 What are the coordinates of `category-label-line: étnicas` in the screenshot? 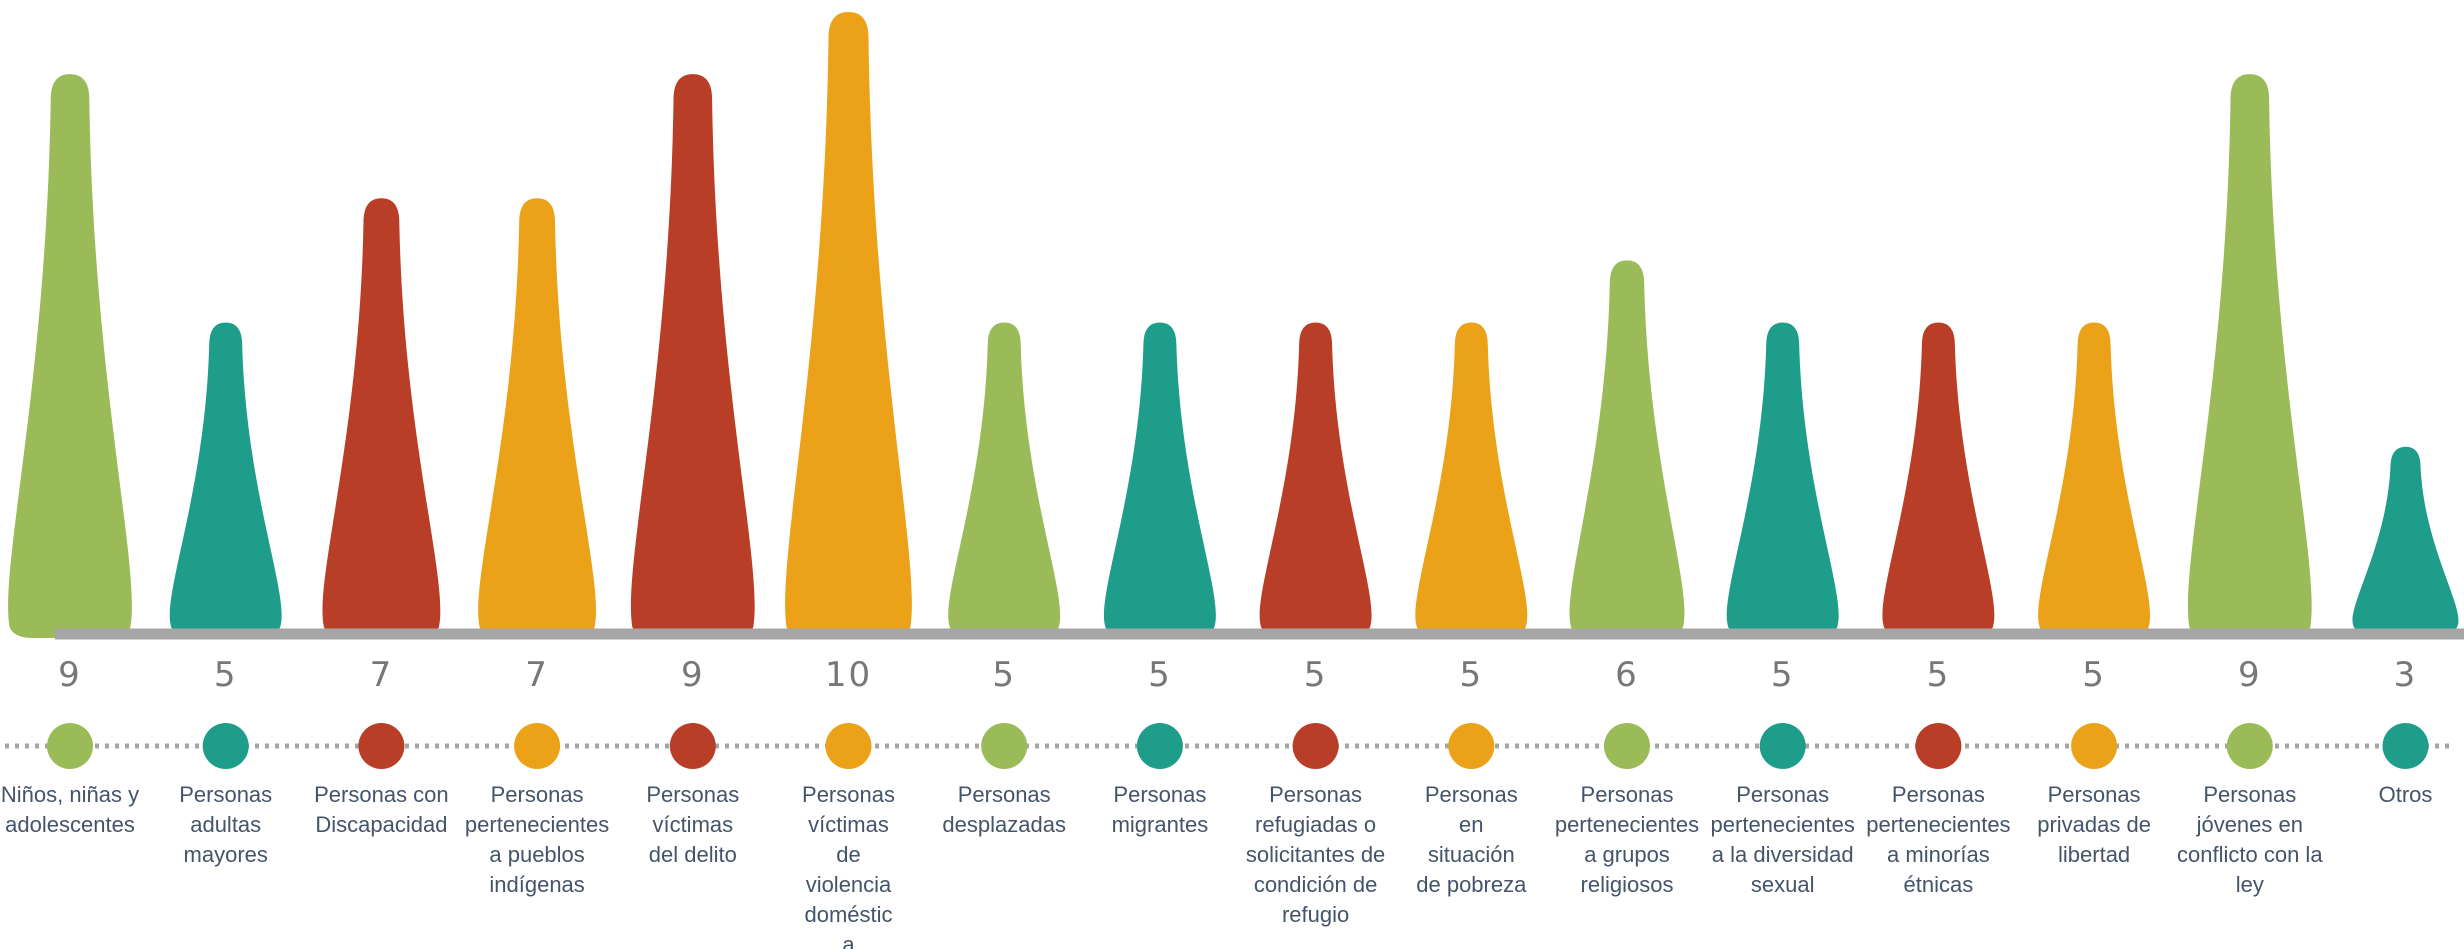 It's located at (1939, 884).